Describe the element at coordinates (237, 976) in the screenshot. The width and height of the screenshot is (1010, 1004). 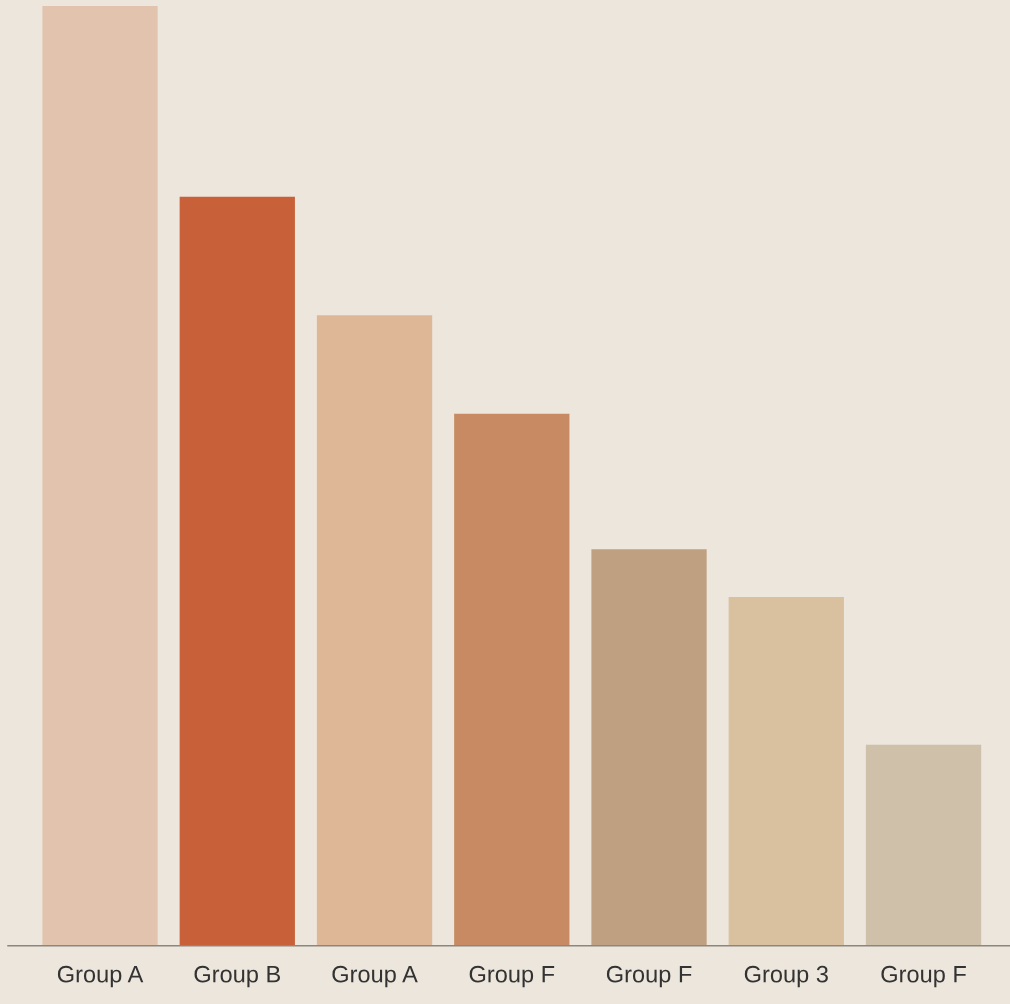
I see `x-tick-label: Group B` at that location.